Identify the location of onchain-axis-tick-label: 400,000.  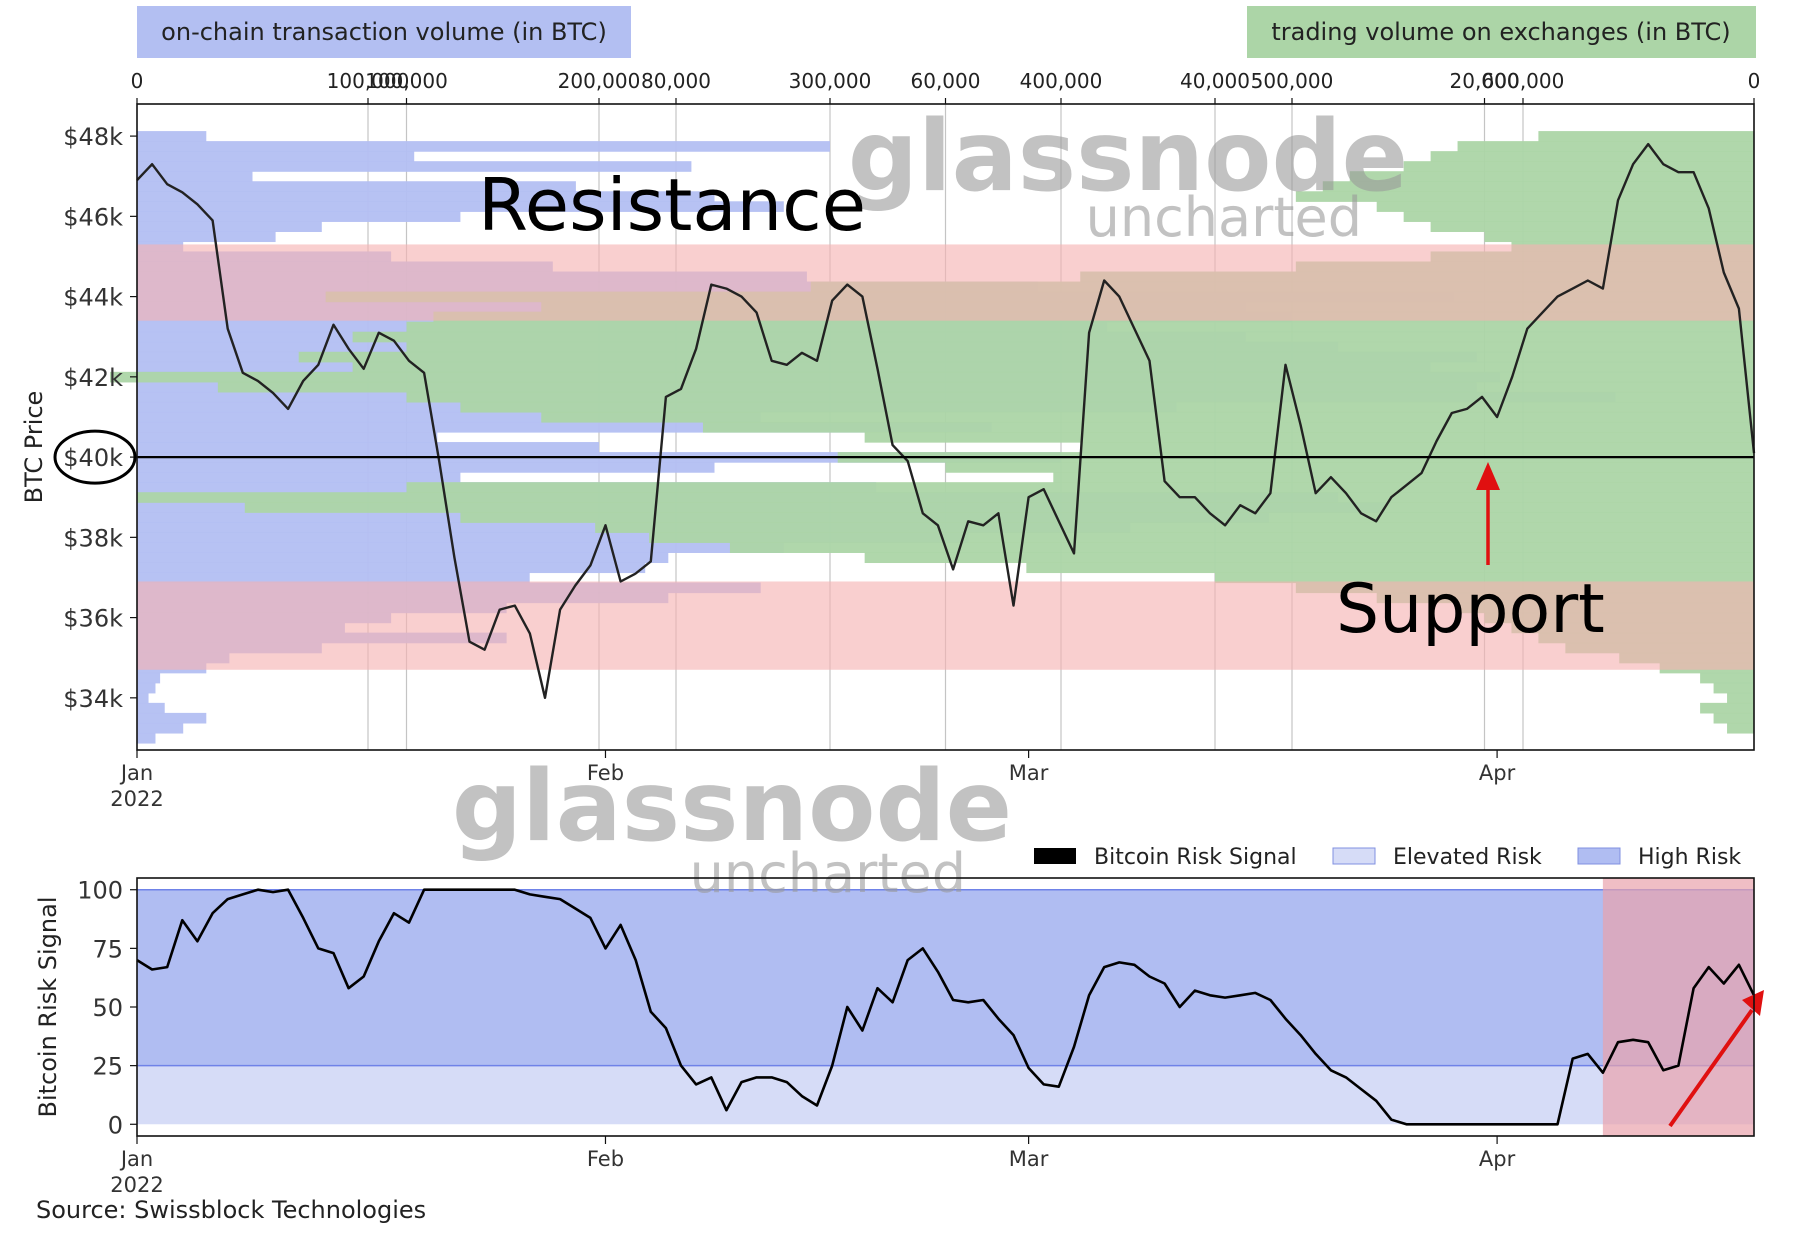
(1061, 81).